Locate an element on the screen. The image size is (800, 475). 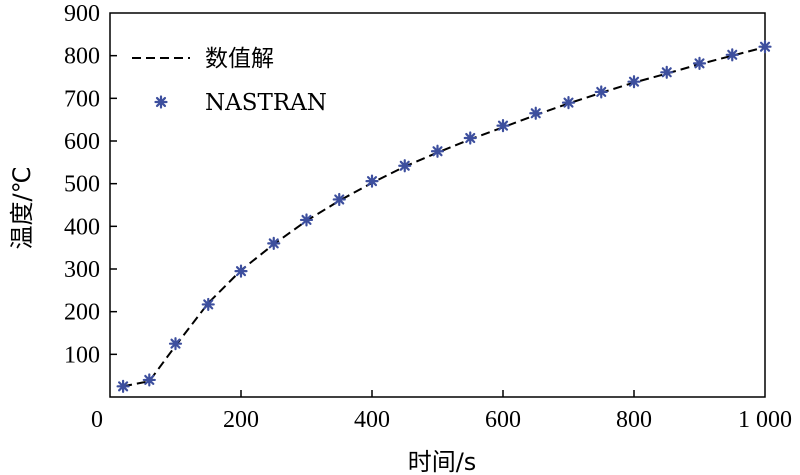
x-tick-label: 400 is located at coordinates (372, 420).